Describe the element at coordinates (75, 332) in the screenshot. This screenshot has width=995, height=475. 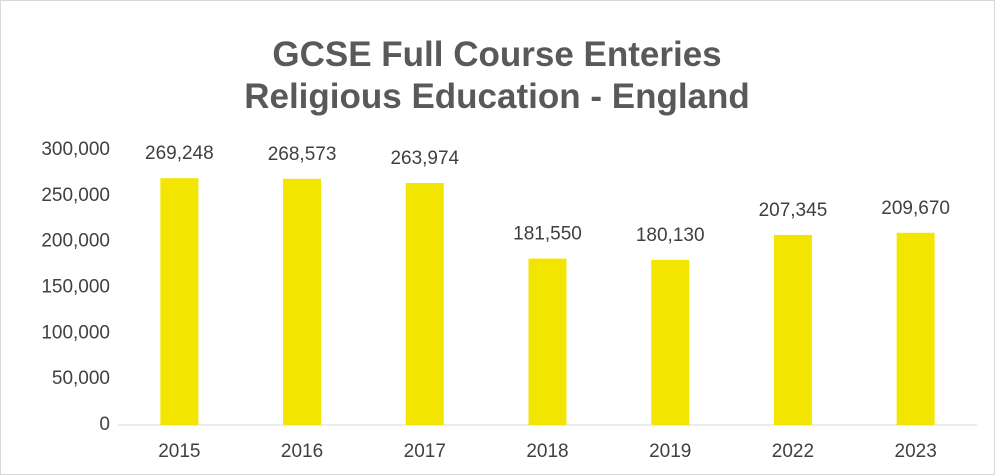
I see `y-tick-label: 100,000` at that location.